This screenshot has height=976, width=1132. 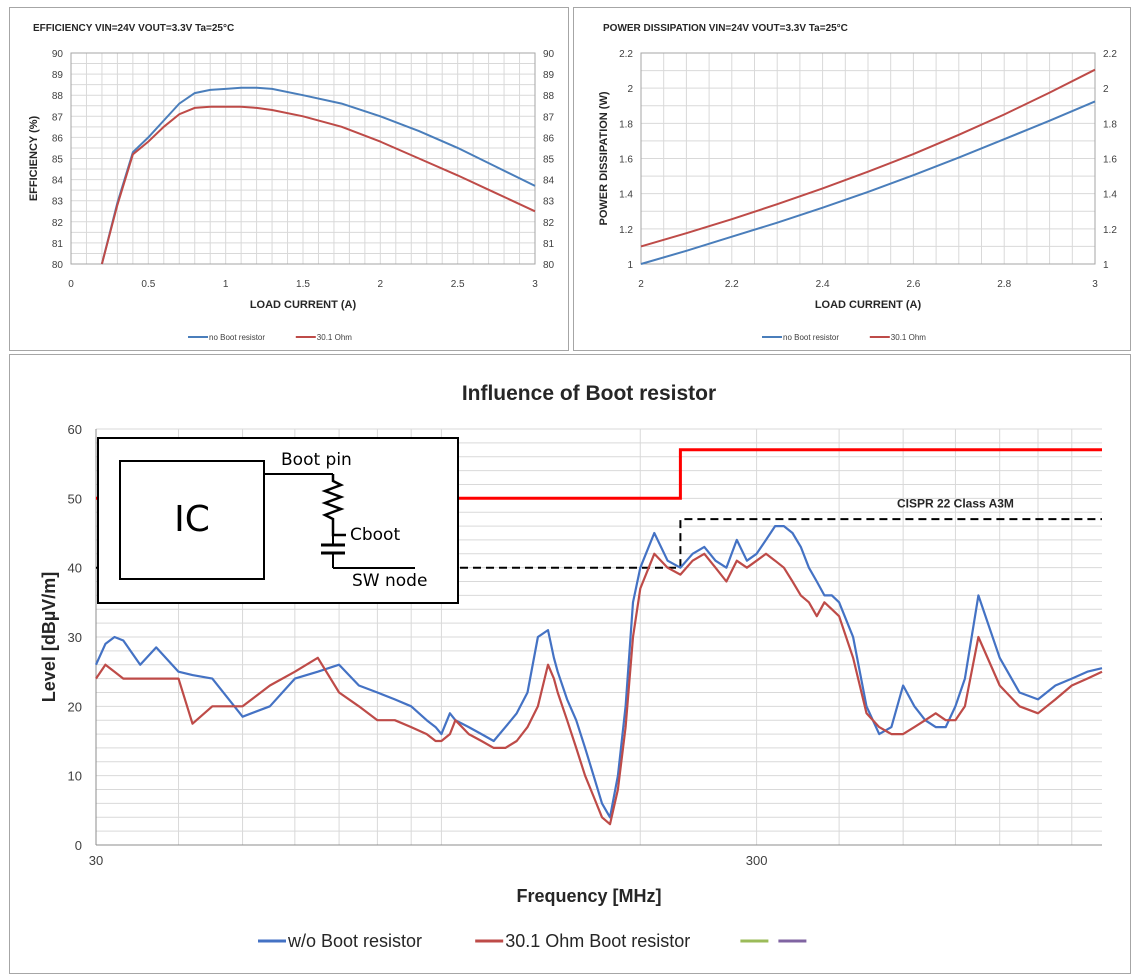 I want to click on y-axis-label: POWER DISSIPATION (W), so click(x=604, y=158).